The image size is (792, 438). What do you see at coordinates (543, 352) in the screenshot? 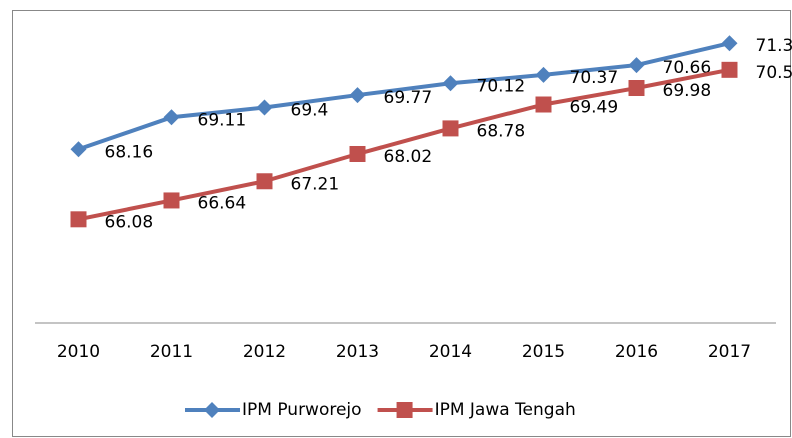
I see `x-tick-label: 2015` at bounding box center [543, 352].